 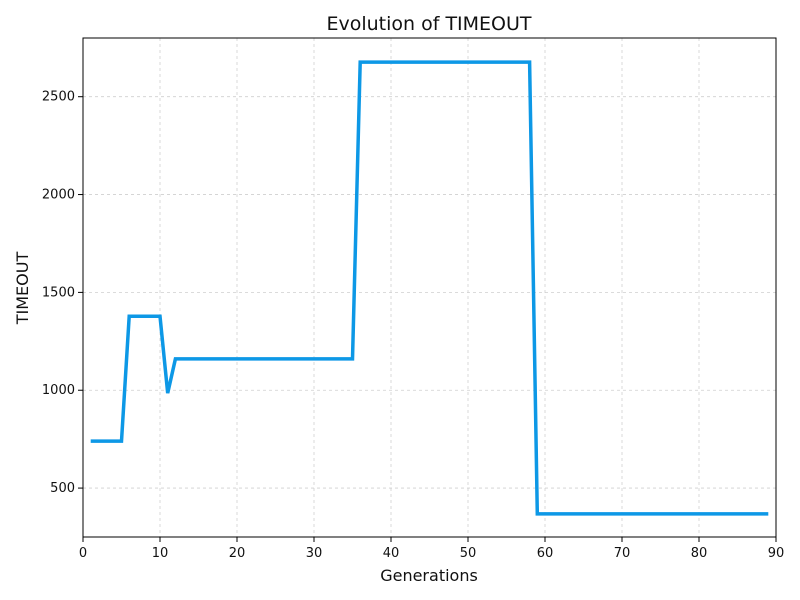 What do you see at coordinates (58, 390) in the screenshot?
I see `y-tick-label: 1000` at bounding box center [58, 390].